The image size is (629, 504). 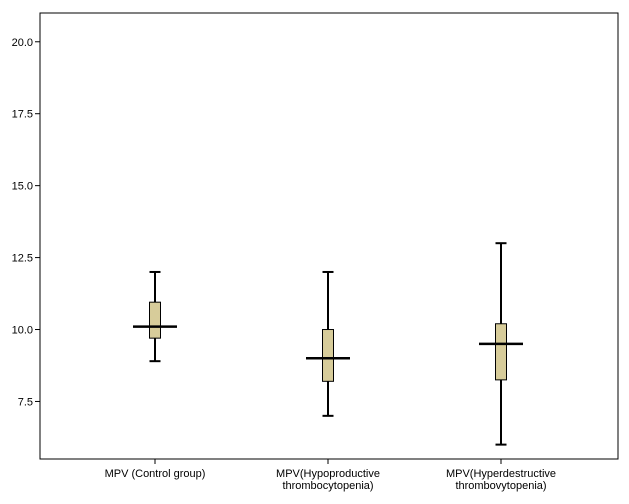 I want to click on x-tick-label: MPV (Control group), so click(x=155, y=474).